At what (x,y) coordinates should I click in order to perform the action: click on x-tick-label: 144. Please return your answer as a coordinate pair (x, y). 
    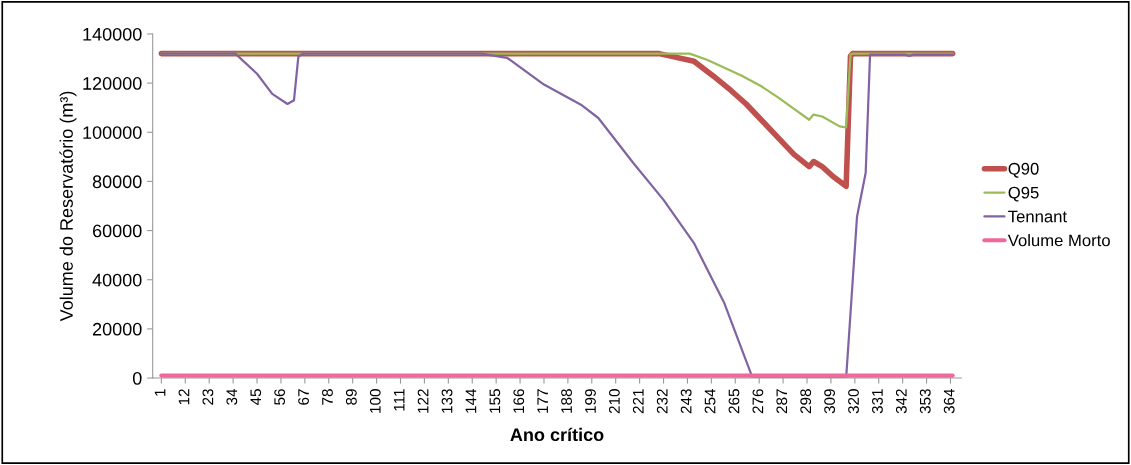
    Looking at the image, I should click on (471, 400).